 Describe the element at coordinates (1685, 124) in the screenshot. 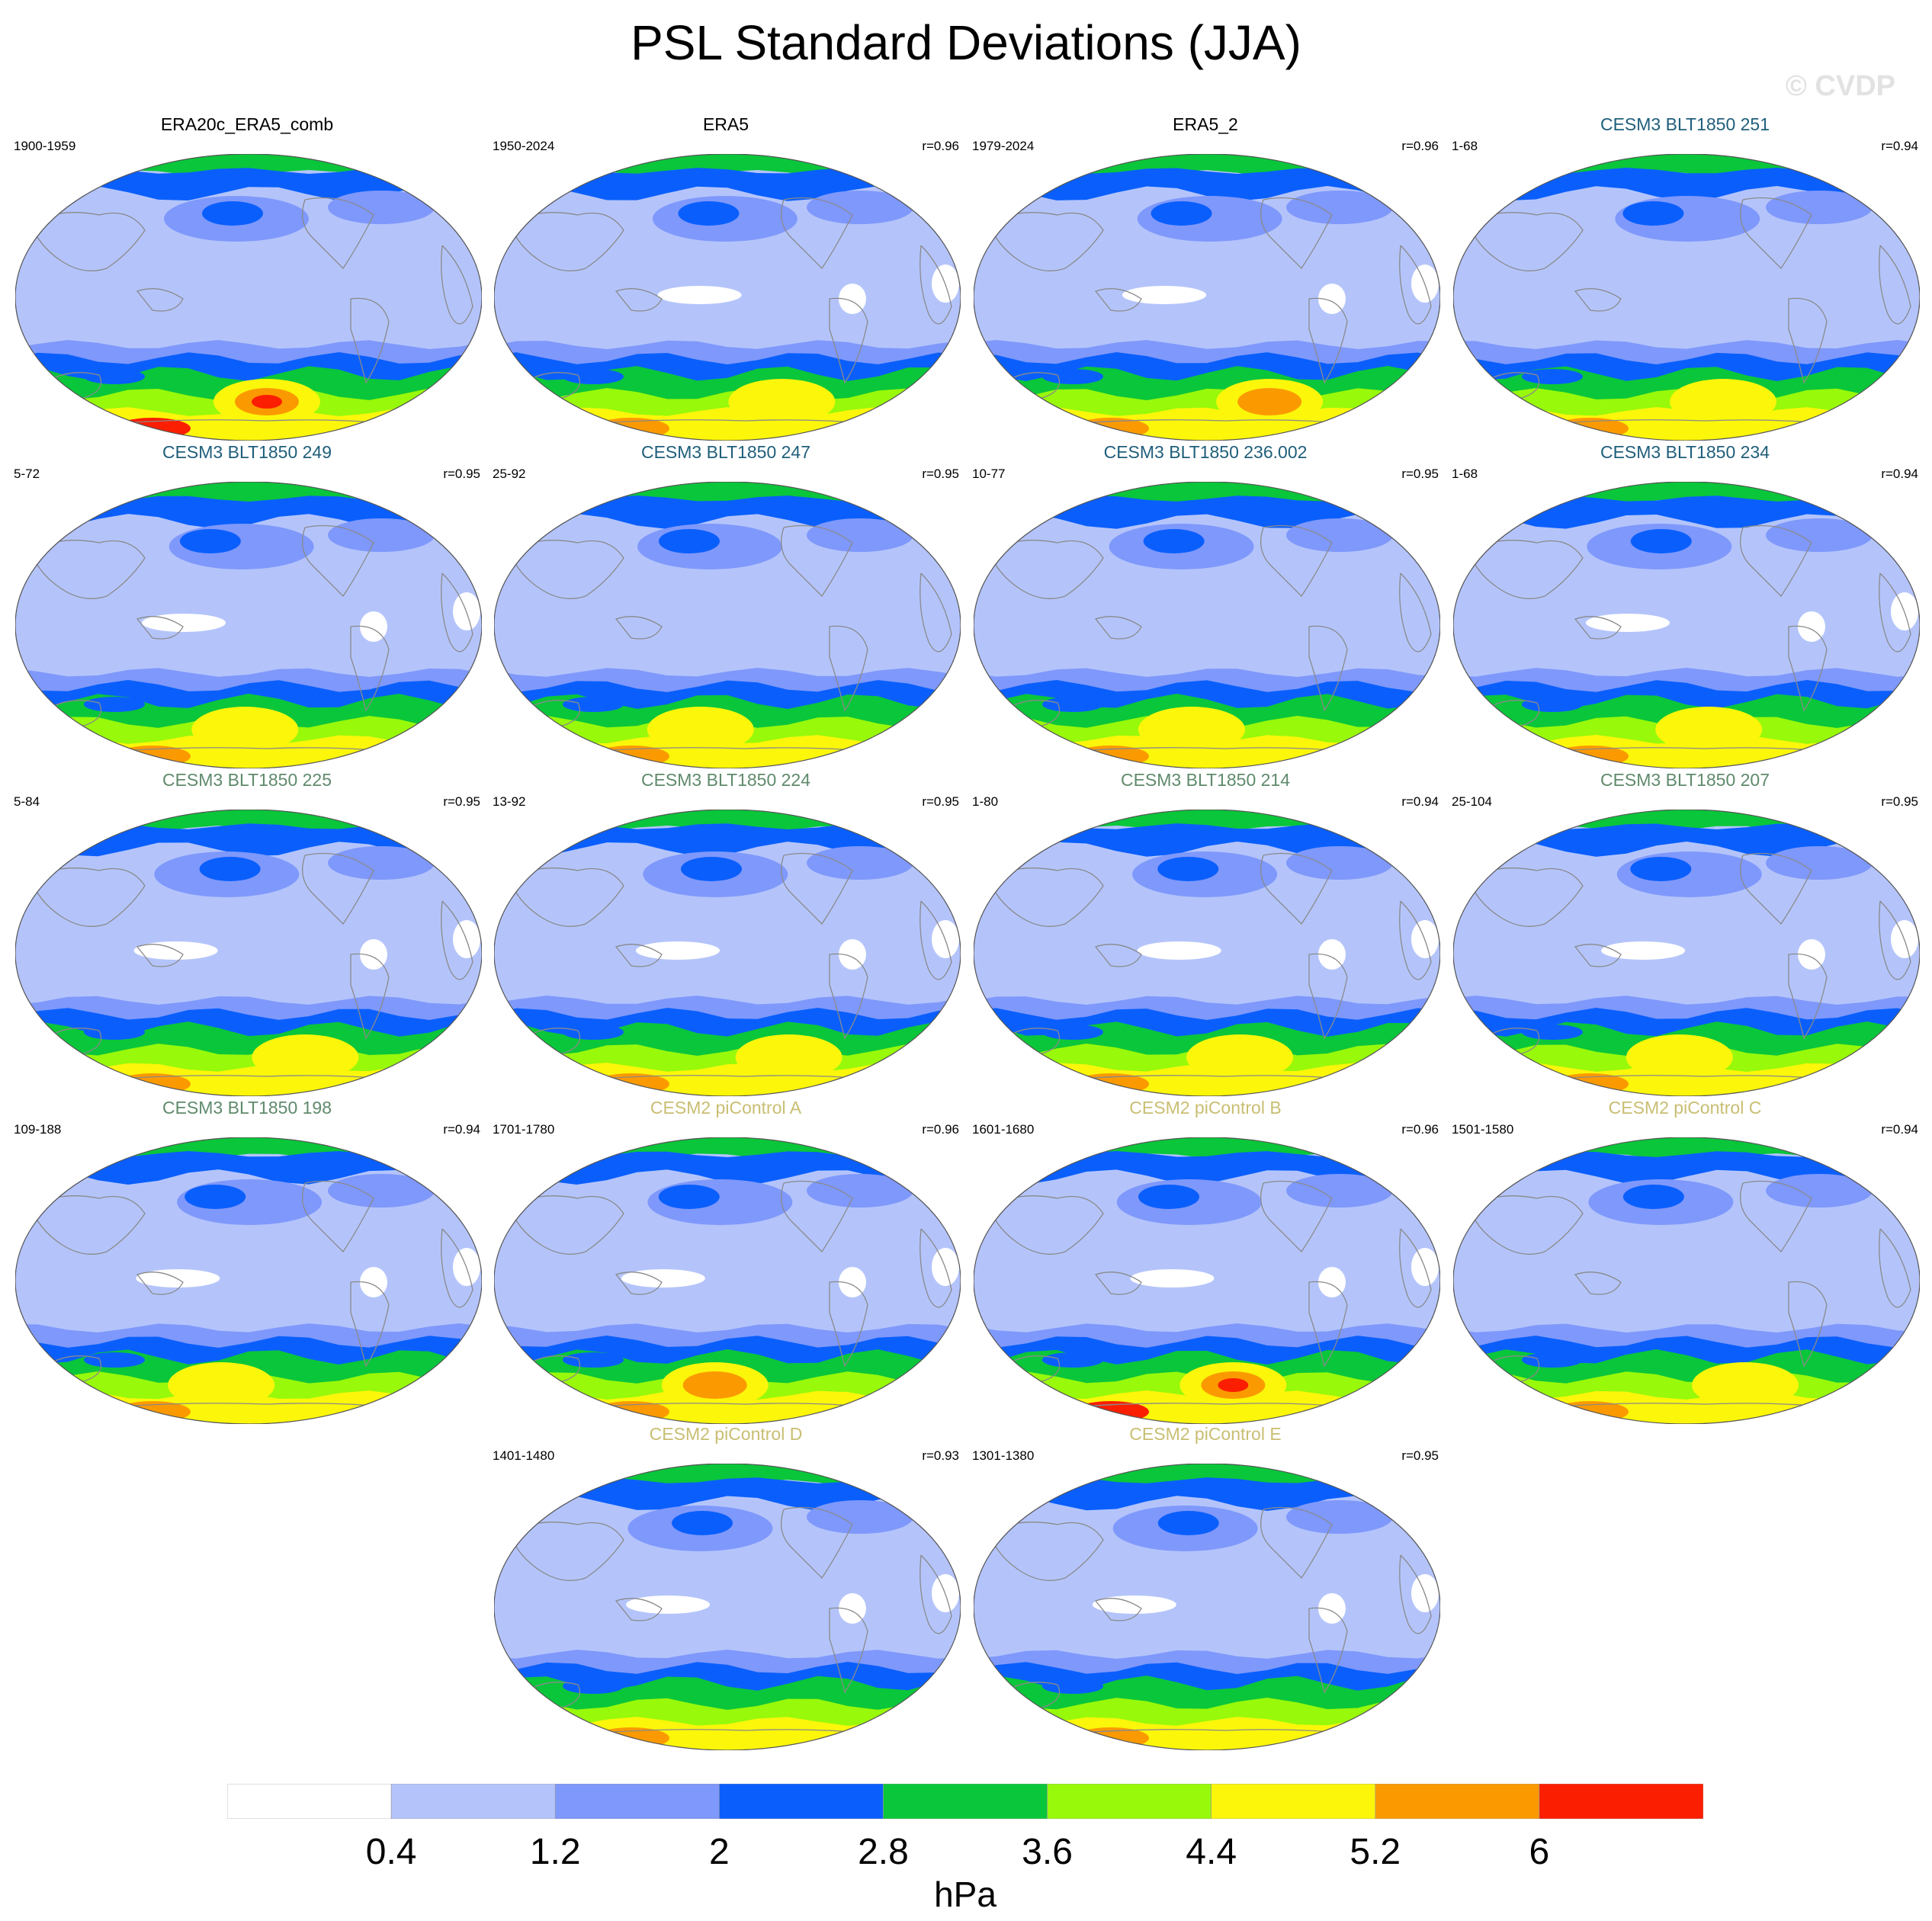

I see `panel-title: CESM3 BLT1850 251` at that location.